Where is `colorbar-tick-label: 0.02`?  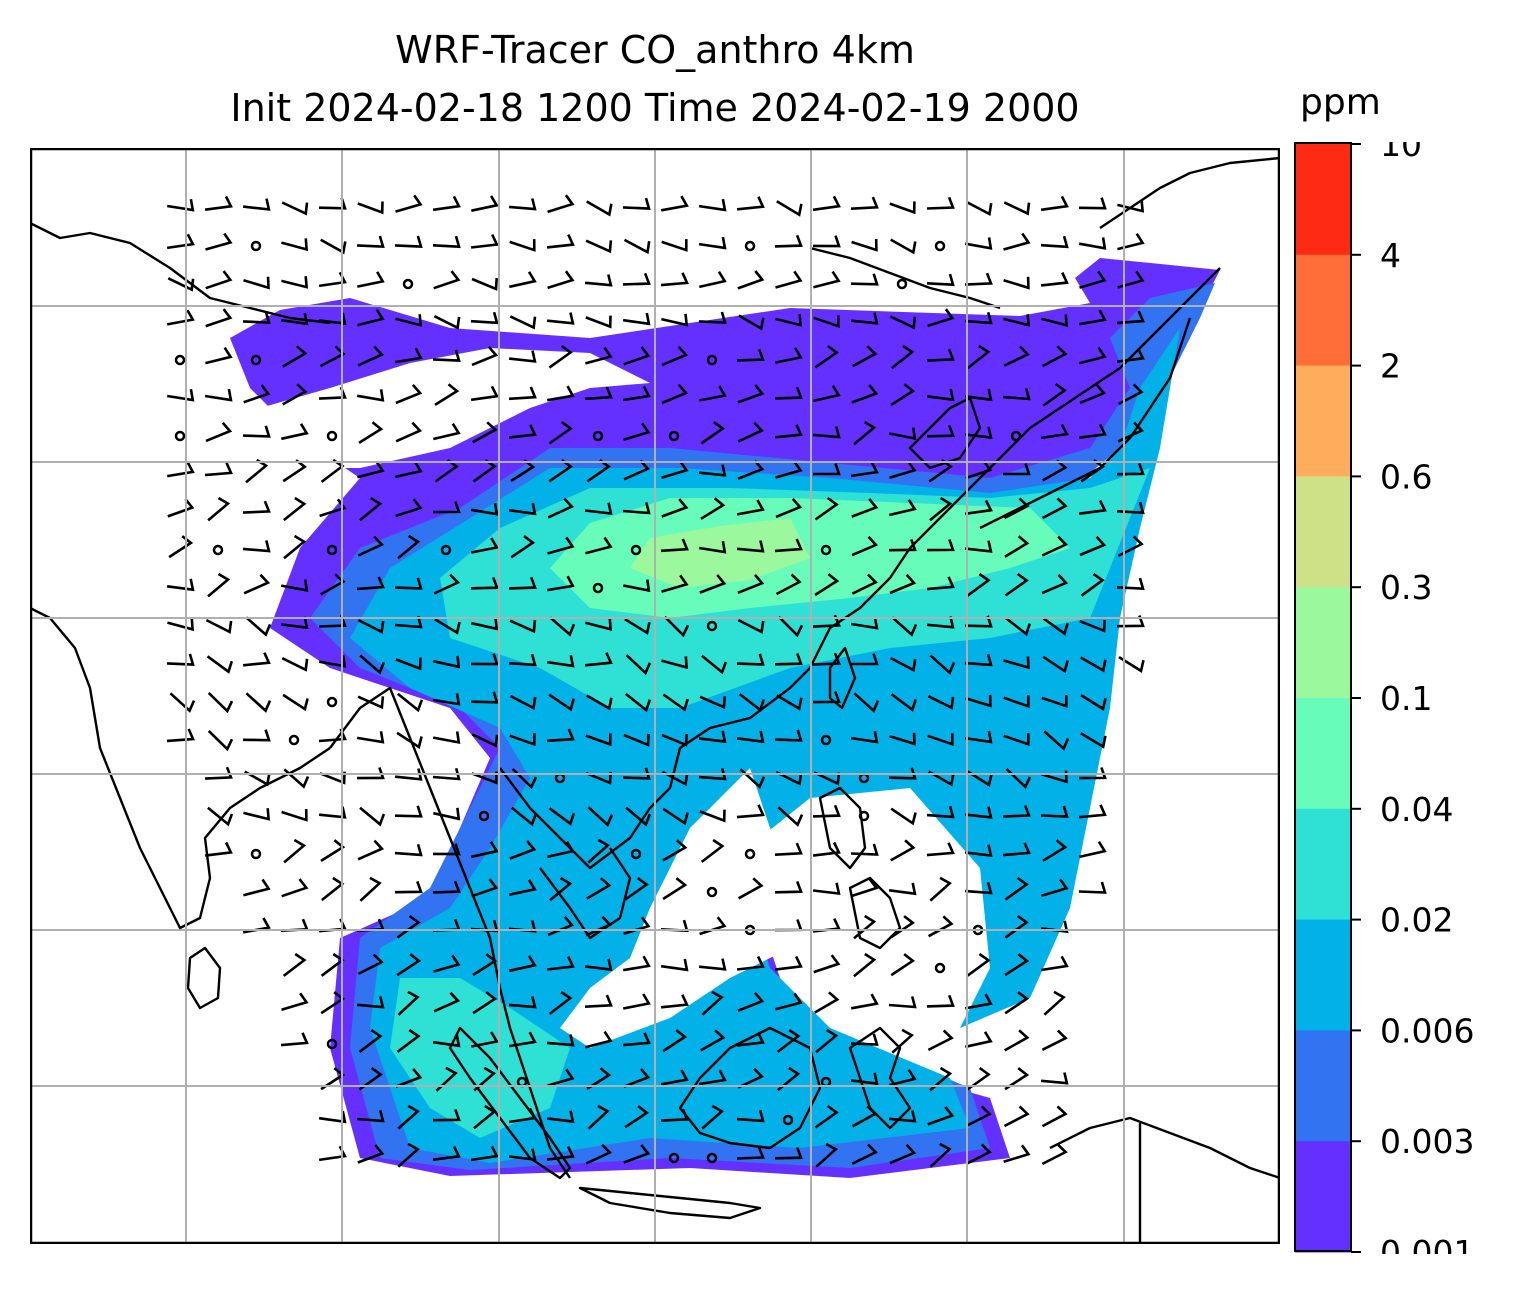
colorbar-tick-label: 0.02 is located at coordinates (1416, 920).